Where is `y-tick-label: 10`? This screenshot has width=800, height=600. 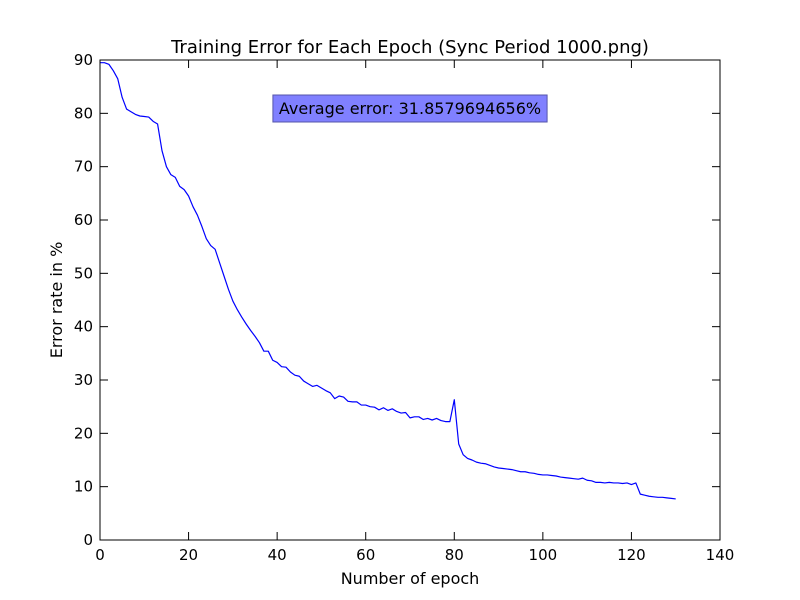 y-tick-label: 10 is located at coordinates (83, 487).